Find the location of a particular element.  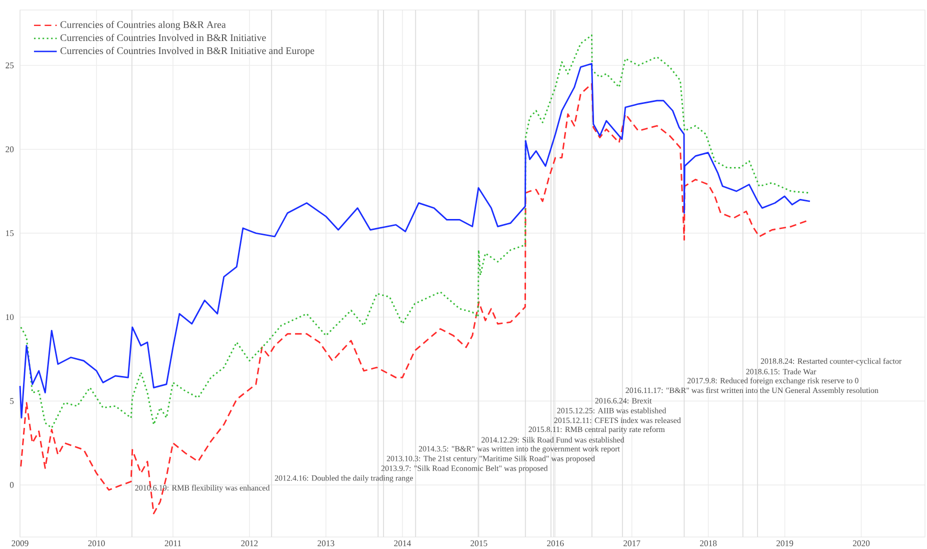

ref-line-label: 2016.6.24: Brexit is located at coordinates (623, 401).